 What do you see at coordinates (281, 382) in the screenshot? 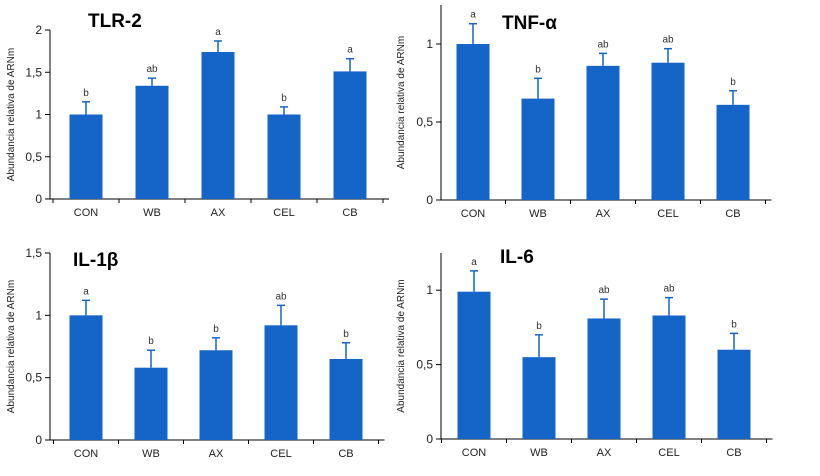
I see `chart3-bar-cel` at bounding box center [281, 382].